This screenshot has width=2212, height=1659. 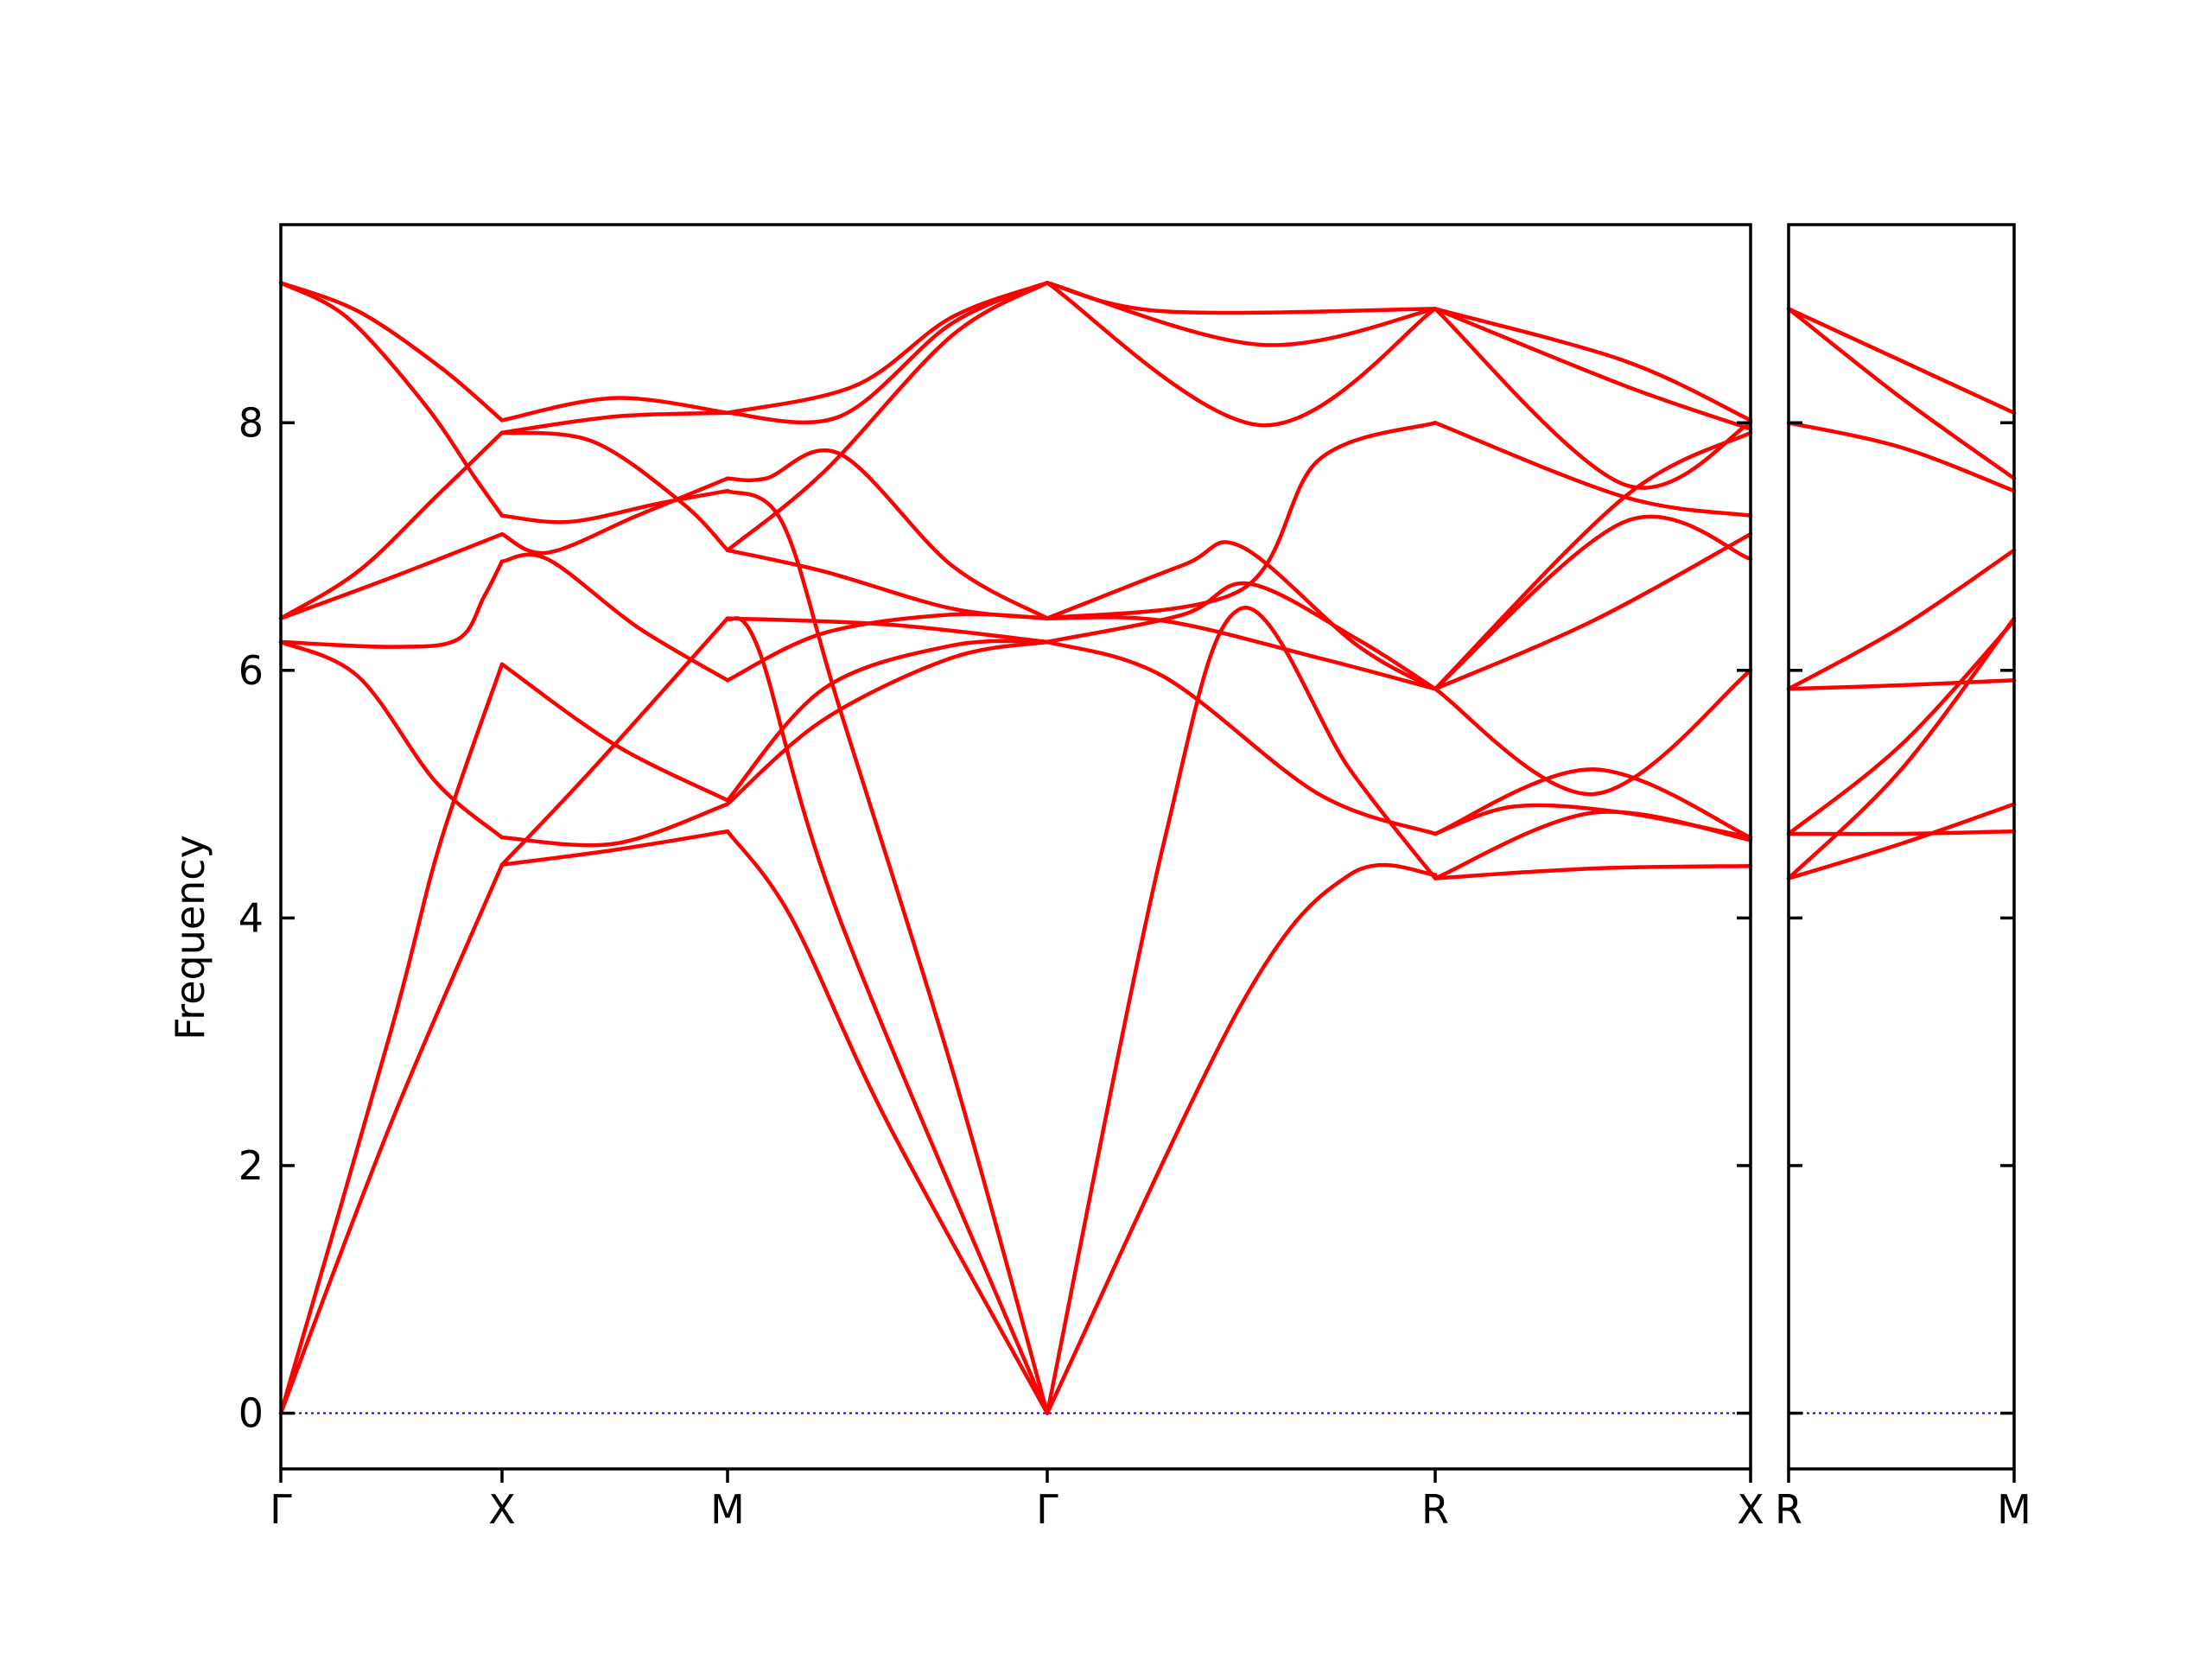 I want to click on y-tick-label: 4, so click(x=251, y=917).